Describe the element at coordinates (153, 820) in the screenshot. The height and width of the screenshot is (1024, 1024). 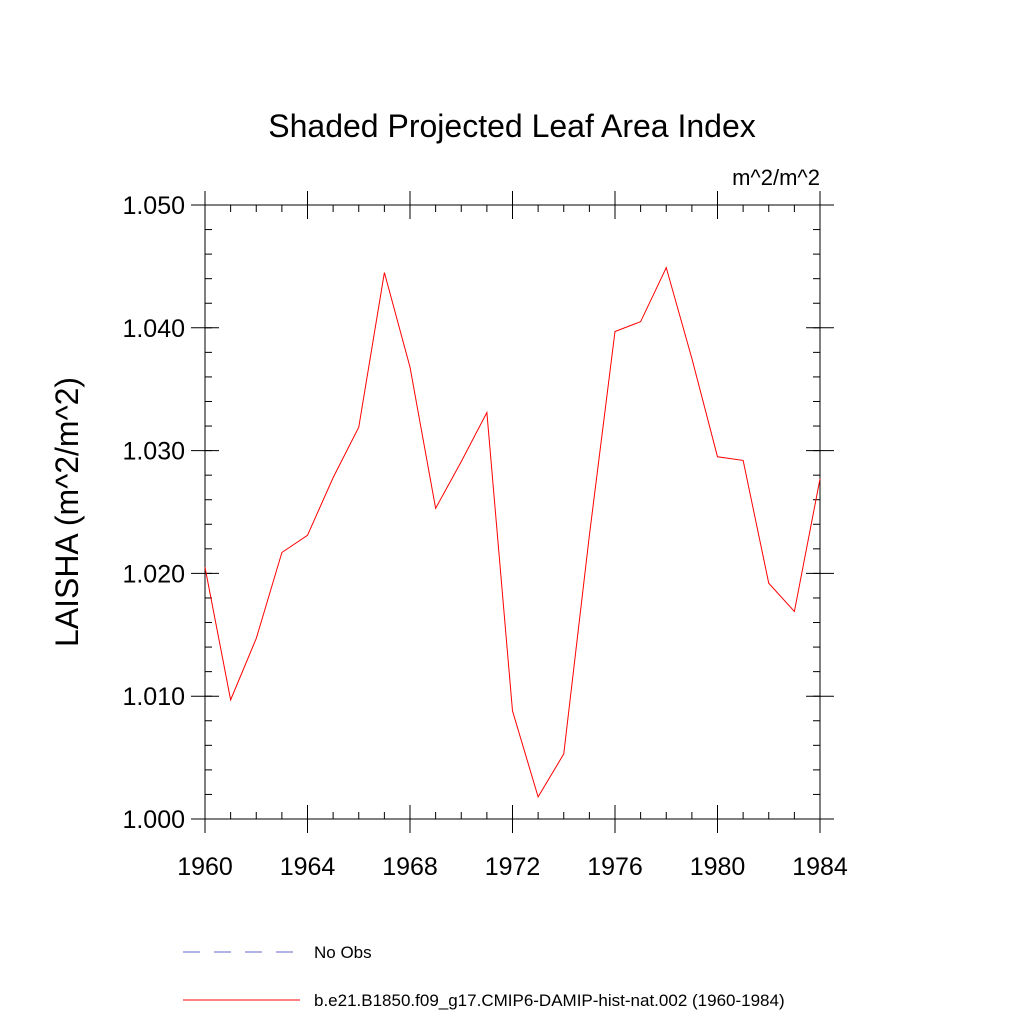
I see `y-tick-label: 1.000` at that location.